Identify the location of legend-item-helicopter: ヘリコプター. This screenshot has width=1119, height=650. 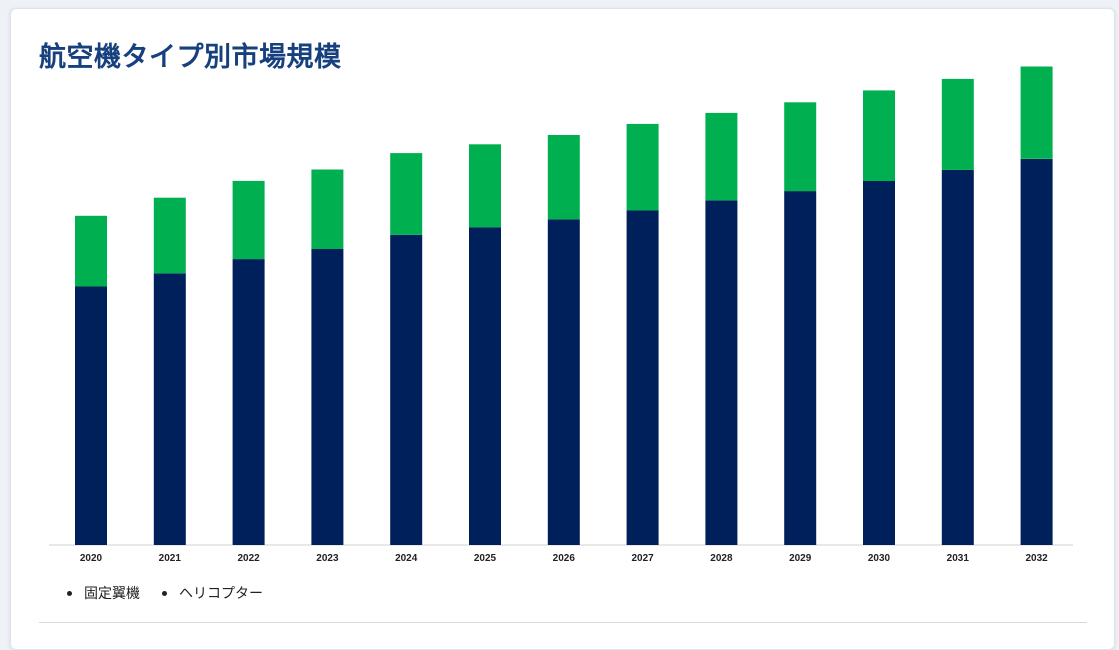
(212, 593).